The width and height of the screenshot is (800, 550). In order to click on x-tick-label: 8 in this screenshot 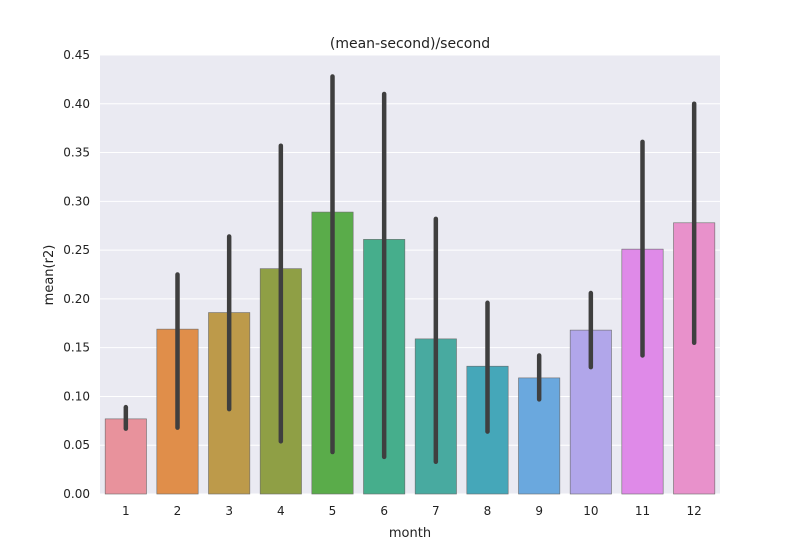, I will do `click(488, 511)`.